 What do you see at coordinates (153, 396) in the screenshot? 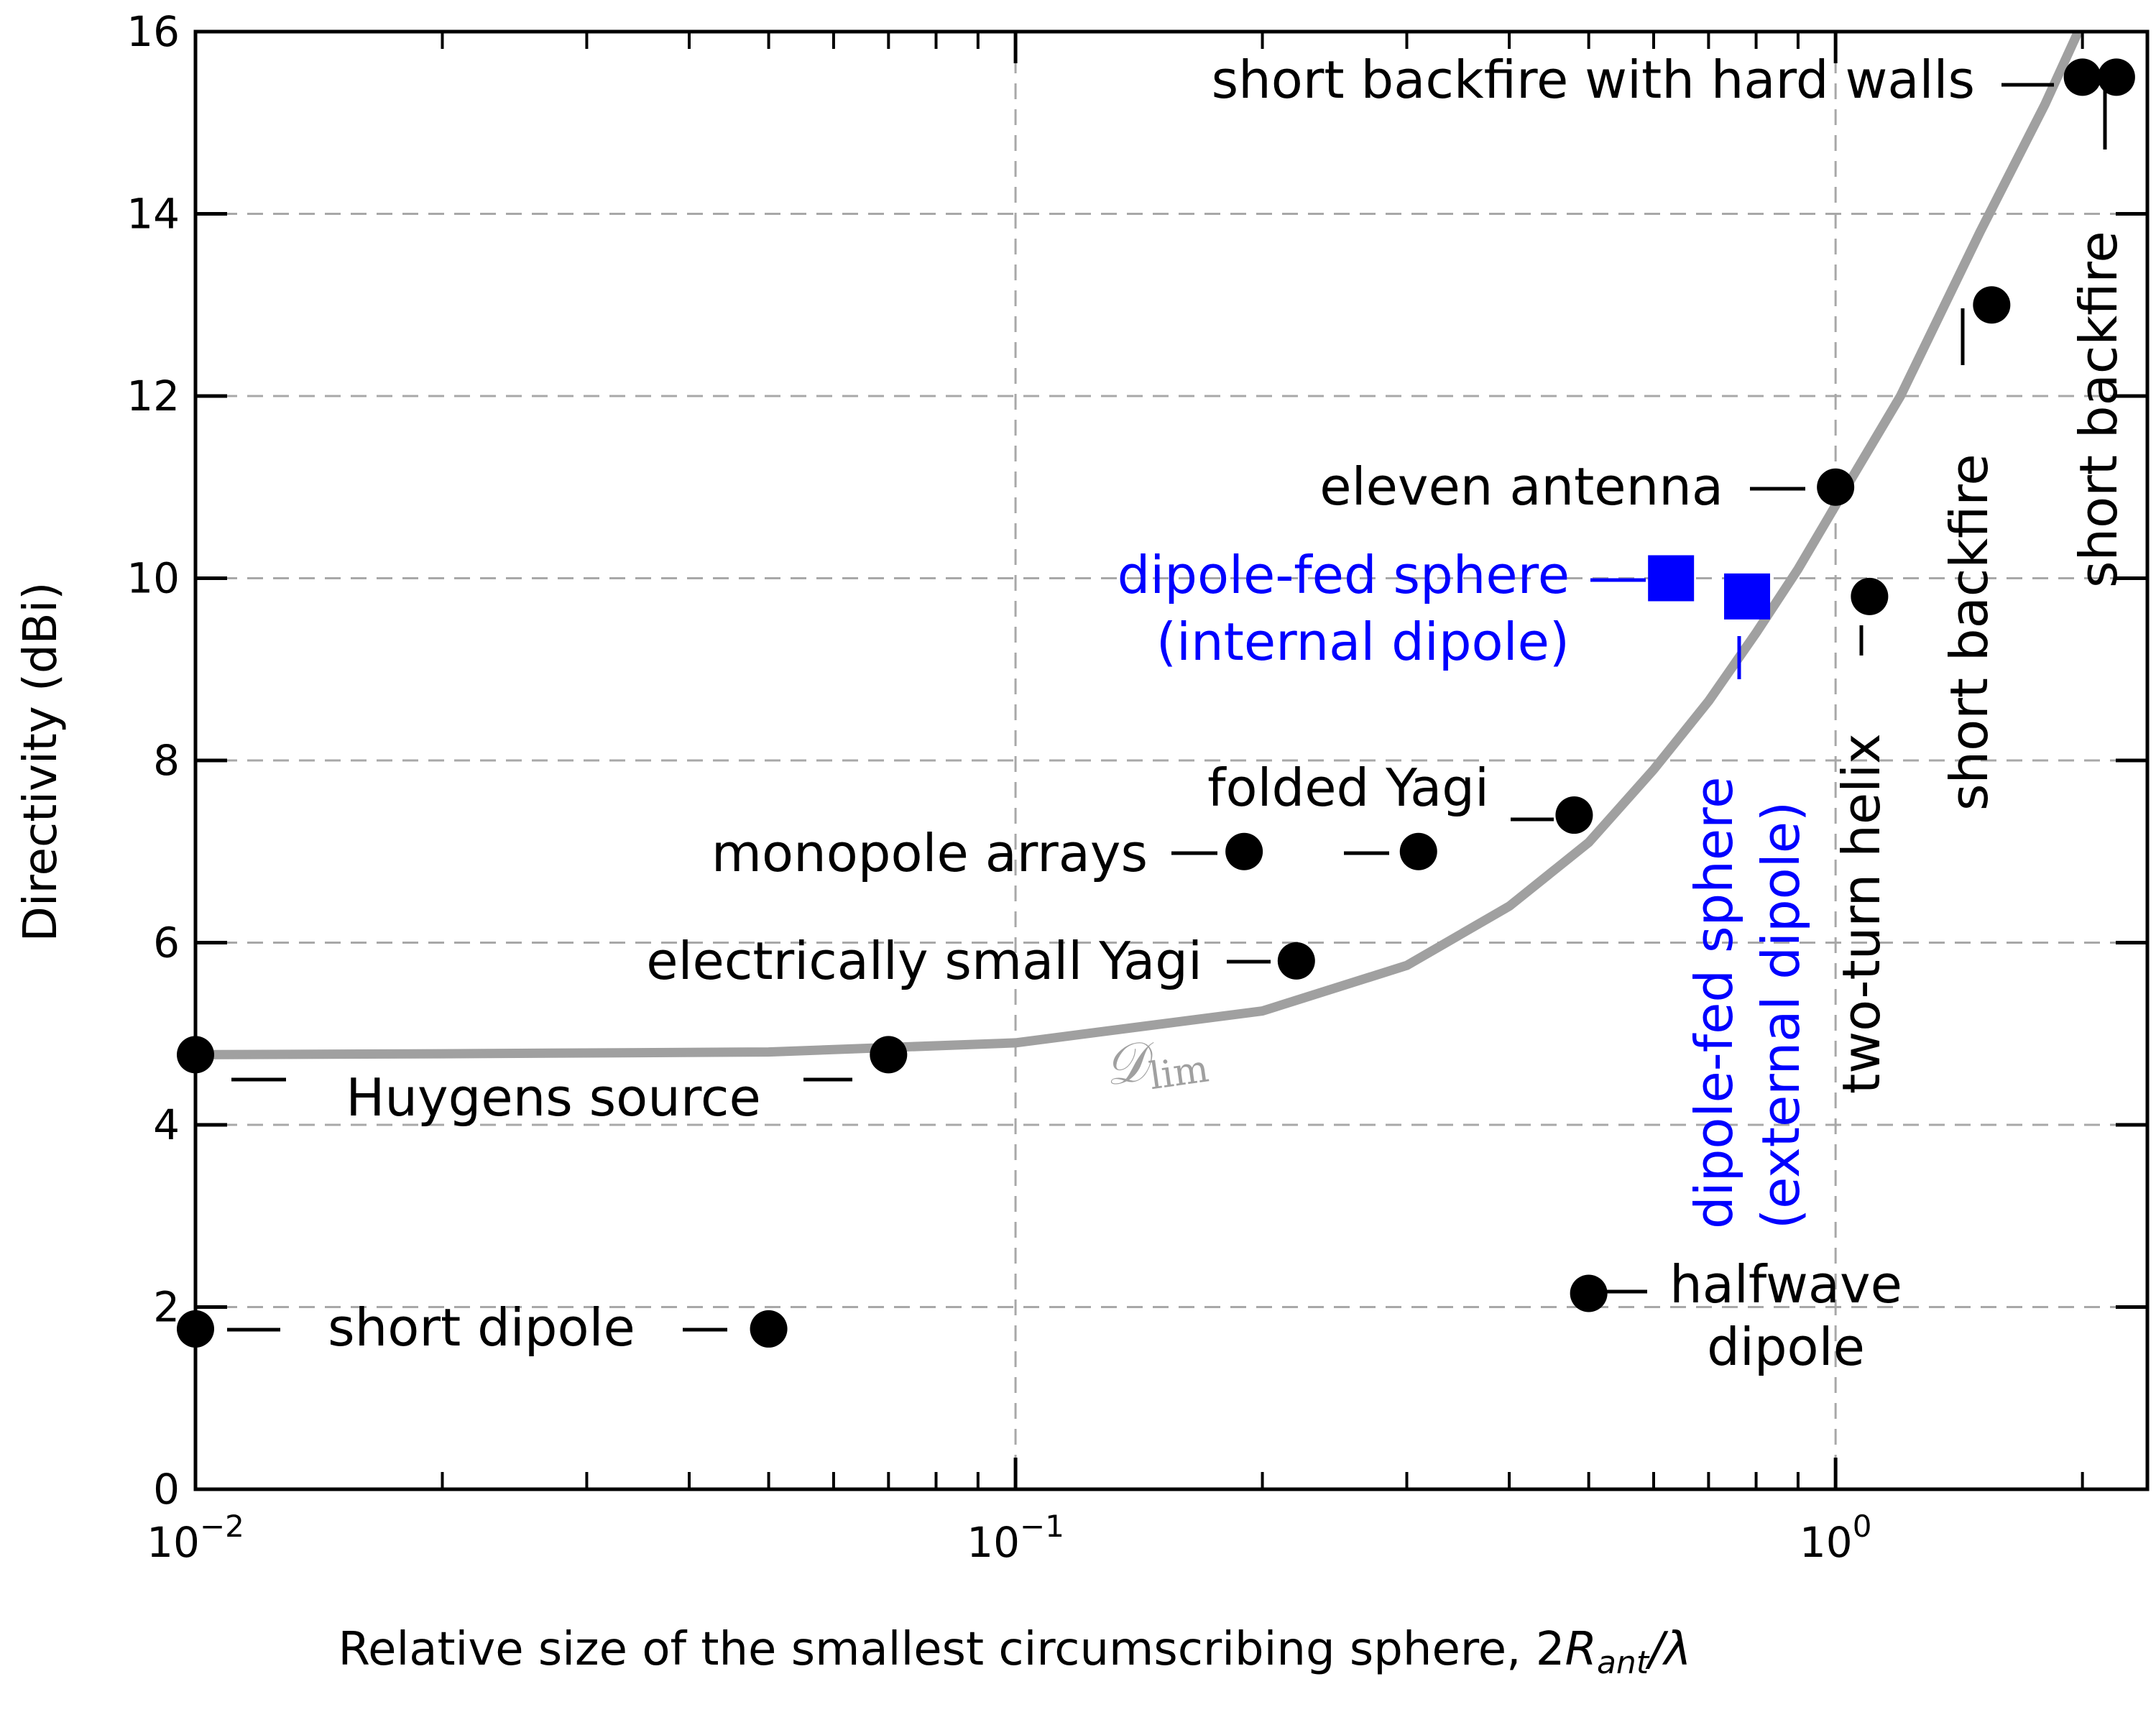
I see `y-tick-label: 12` at bounding box center [153, 396].